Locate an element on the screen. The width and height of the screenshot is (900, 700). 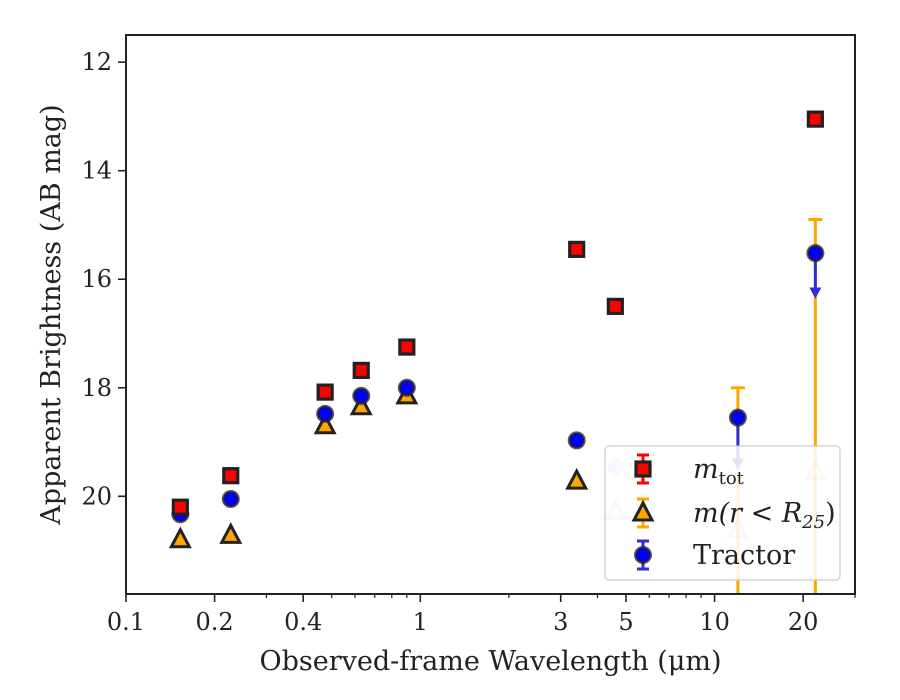
legend-square-marker is located at coordinates (643, 469).